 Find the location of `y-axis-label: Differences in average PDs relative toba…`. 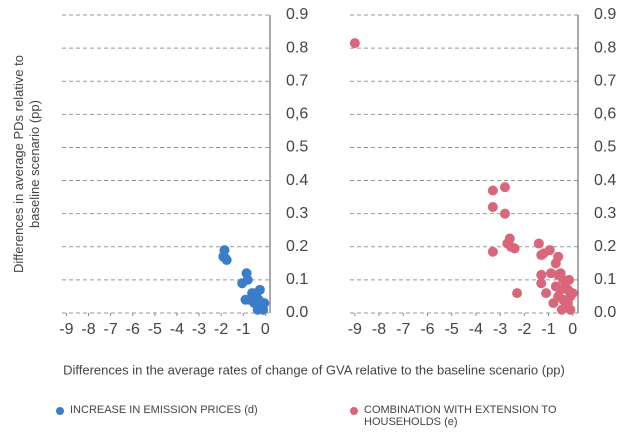

y-axis-label: Differences in average PDs relative toba… is located at coordinates (26, 164).